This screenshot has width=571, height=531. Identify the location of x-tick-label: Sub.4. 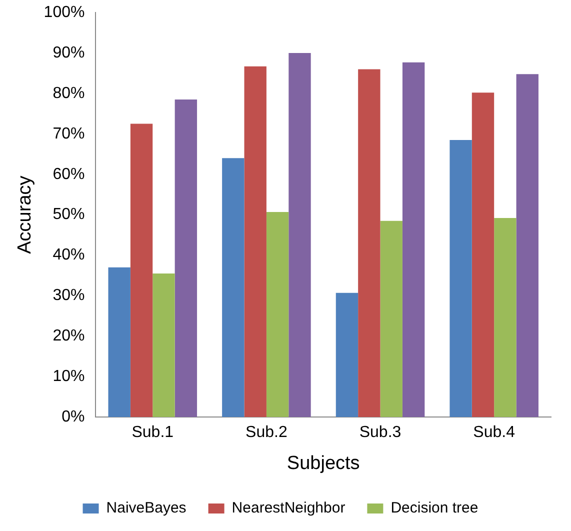
(494, 433).